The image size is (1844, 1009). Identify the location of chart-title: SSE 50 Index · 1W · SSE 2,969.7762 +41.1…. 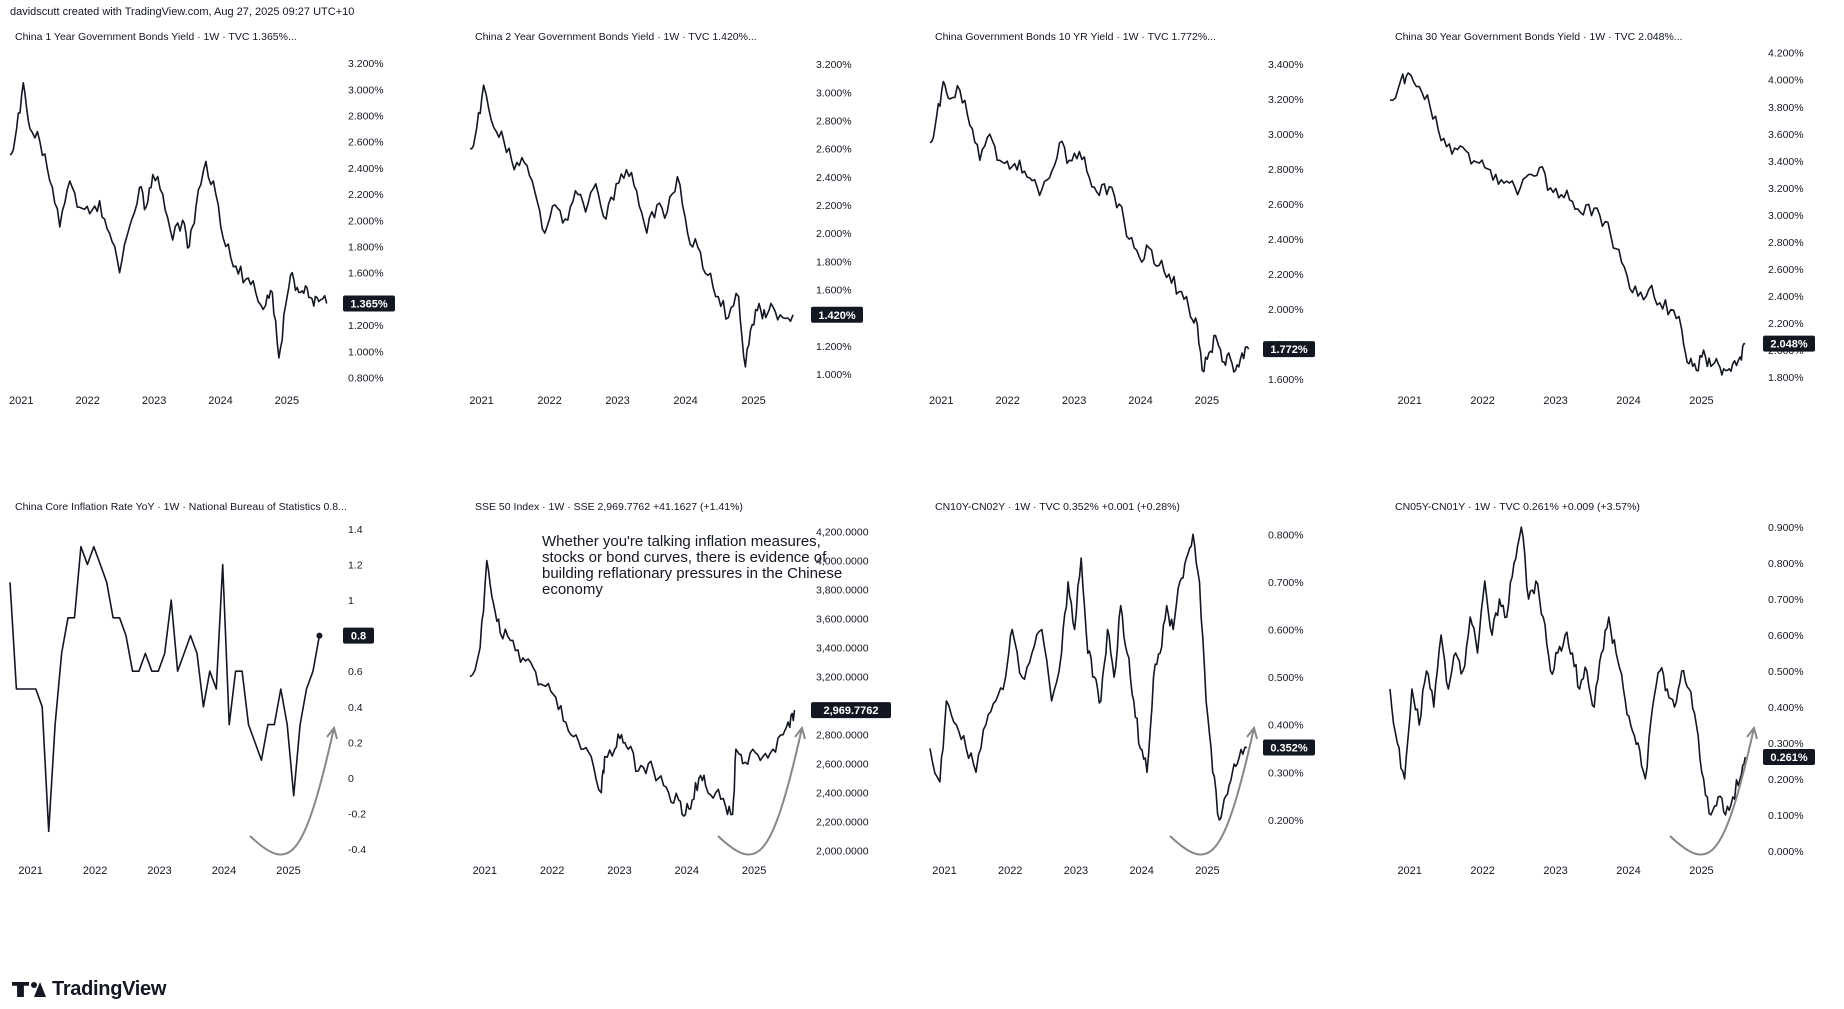
(609, 507).